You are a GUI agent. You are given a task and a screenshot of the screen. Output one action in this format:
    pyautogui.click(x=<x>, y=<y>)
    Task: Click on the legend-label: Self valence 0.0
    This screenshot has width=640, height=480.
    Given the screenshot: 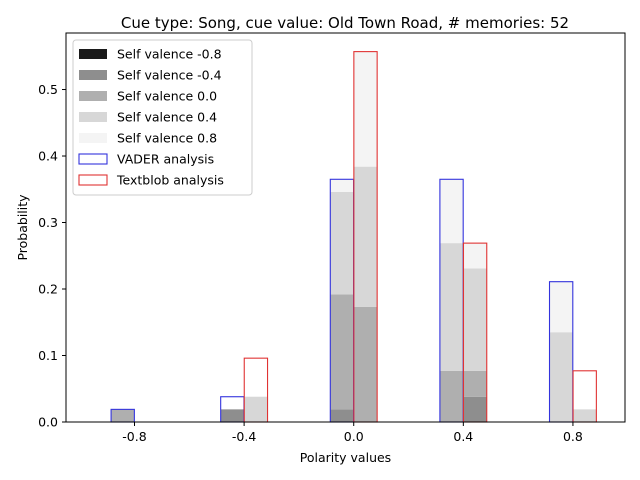 What is the action you would take?
    pyautogui.click(x=167, y=96)
    